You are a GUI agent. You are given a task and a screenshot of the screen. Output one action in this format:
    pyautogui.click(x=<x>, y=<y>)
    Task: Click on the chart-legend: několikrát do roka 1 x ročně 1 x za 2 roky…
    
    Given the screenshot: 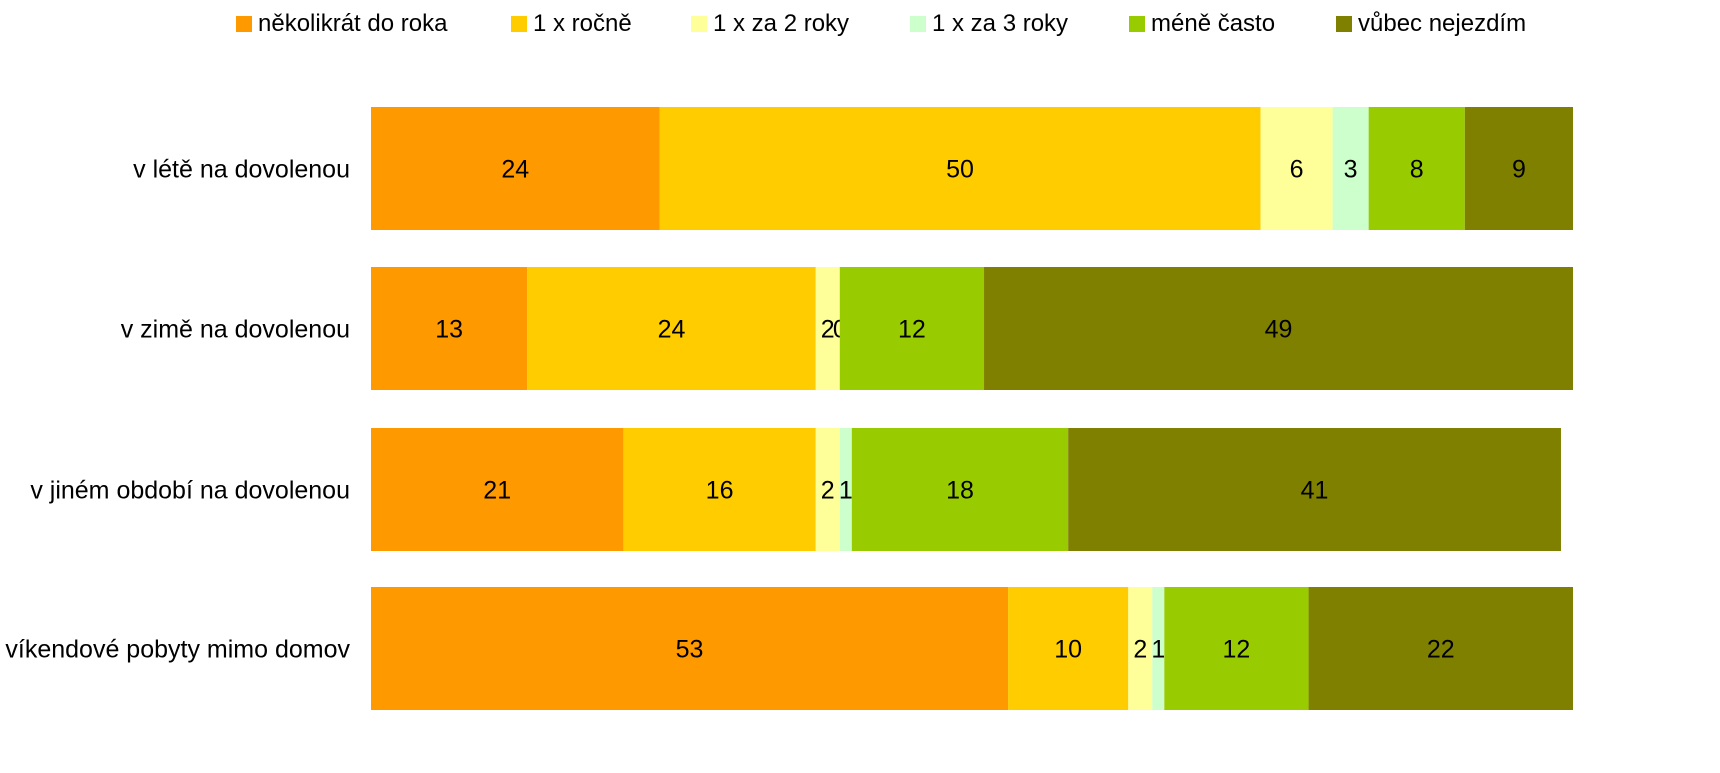 What is the action you would take?
    pyautogui.click(x=903, y=25)
    